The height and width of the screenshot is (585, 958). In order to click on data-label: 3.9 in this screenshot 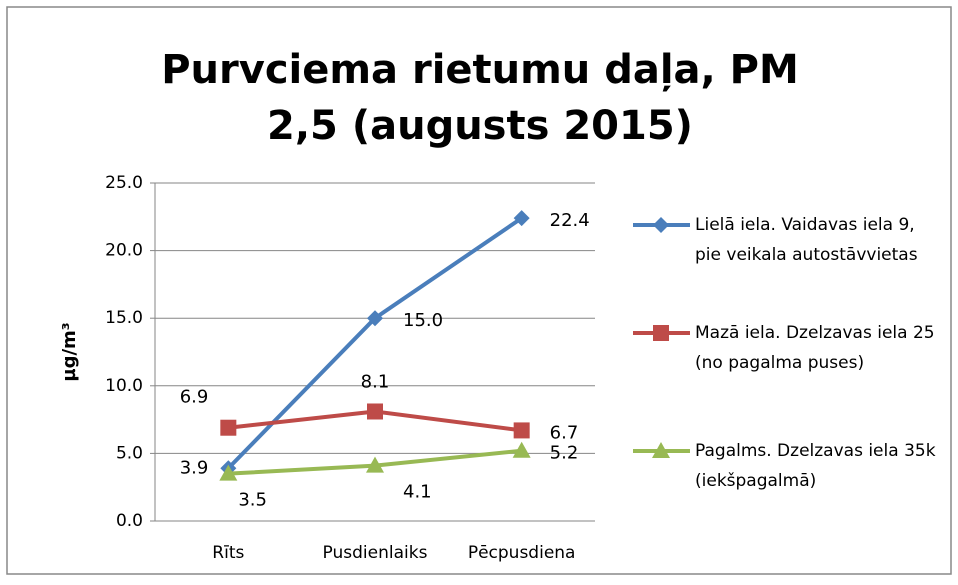, I will do `click(194, 467)`.